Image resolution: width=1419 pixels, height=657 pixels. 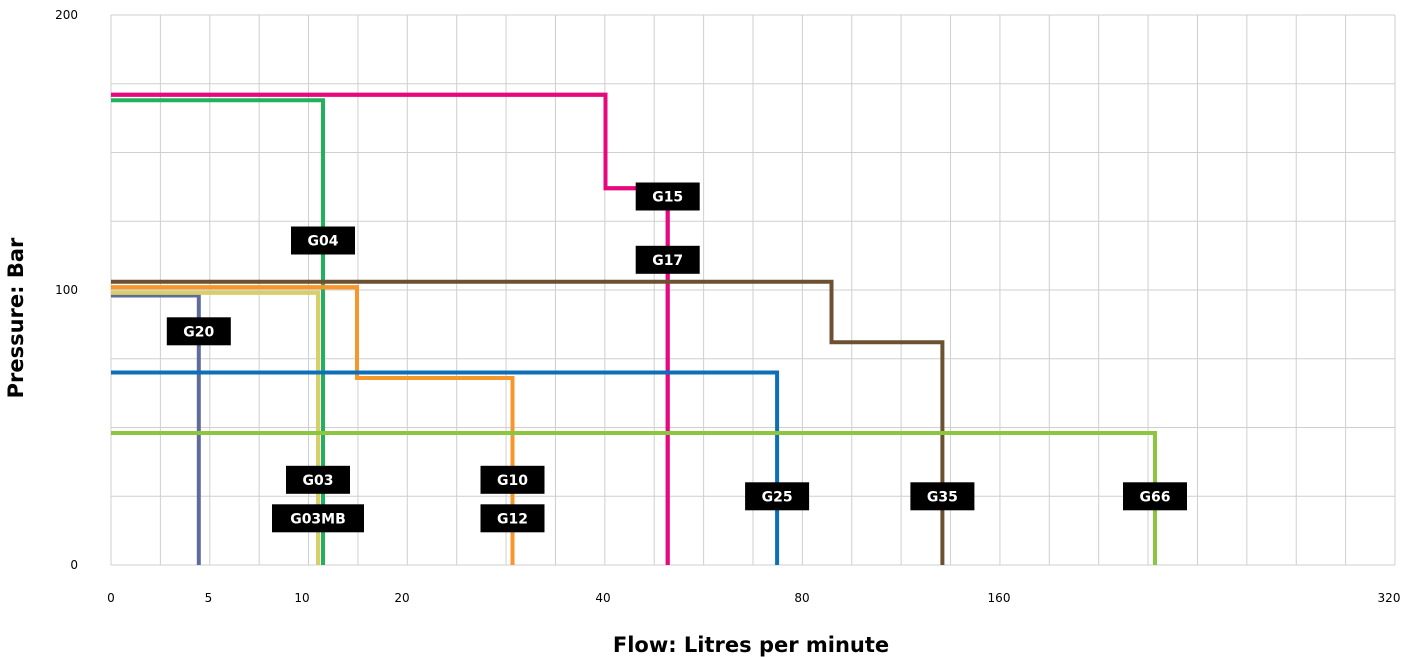 I want to click on label-g03mb: G03MB, so click(x=318, y=518).